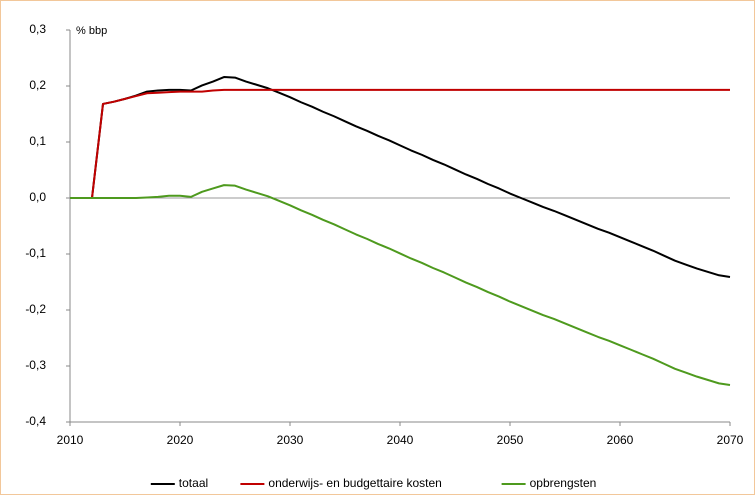 Image resolution: width=755 pixels, height=495 pixels. I want to click on y-tick-label: 0,2, so click(37, 85).